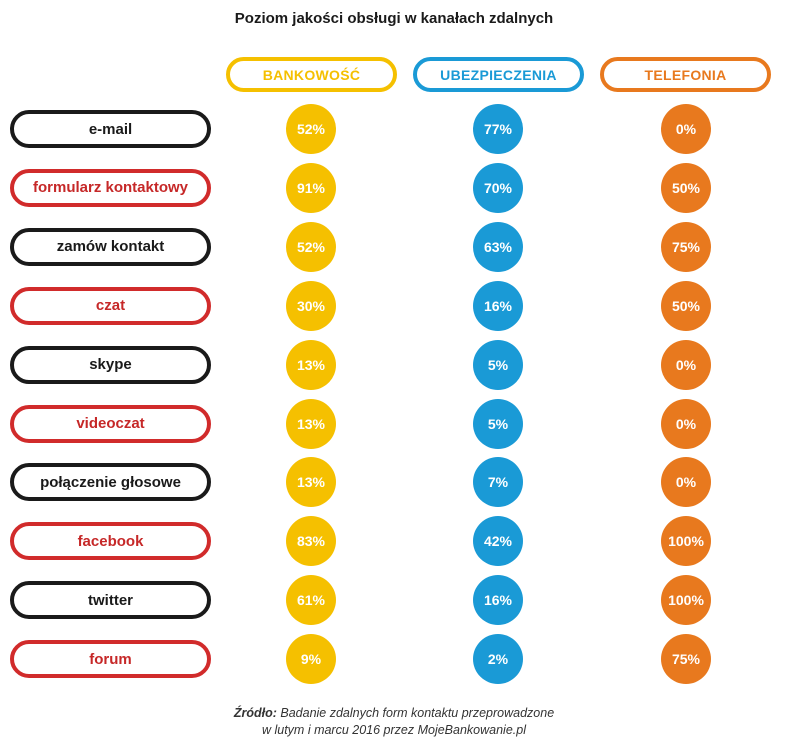 This screenshot has height=756, width=788. What do you see at coordinates (498, 246) in the screenshot?
I see `value-circle-ubezpieczenia: 63%` at bounding box center [498, 246].